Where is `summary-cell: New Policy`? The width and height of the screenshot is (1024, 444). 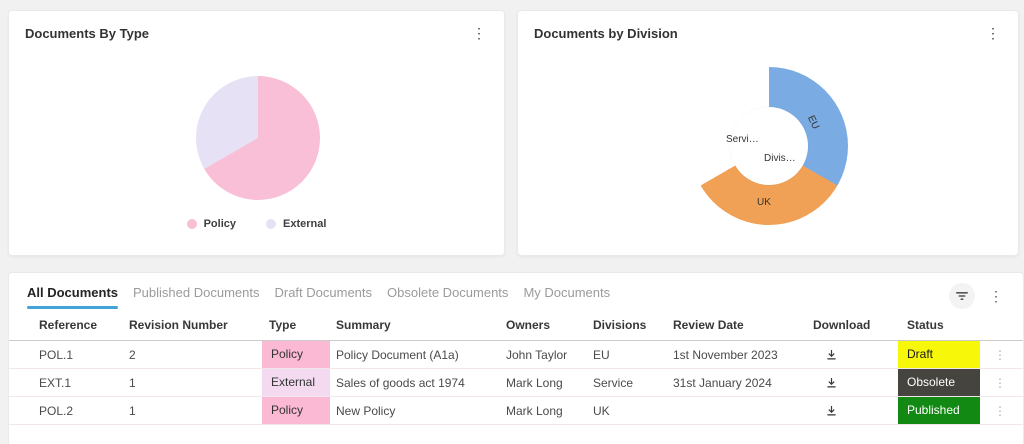 summary-cell: New Policy is located at coordinates (366, 410).